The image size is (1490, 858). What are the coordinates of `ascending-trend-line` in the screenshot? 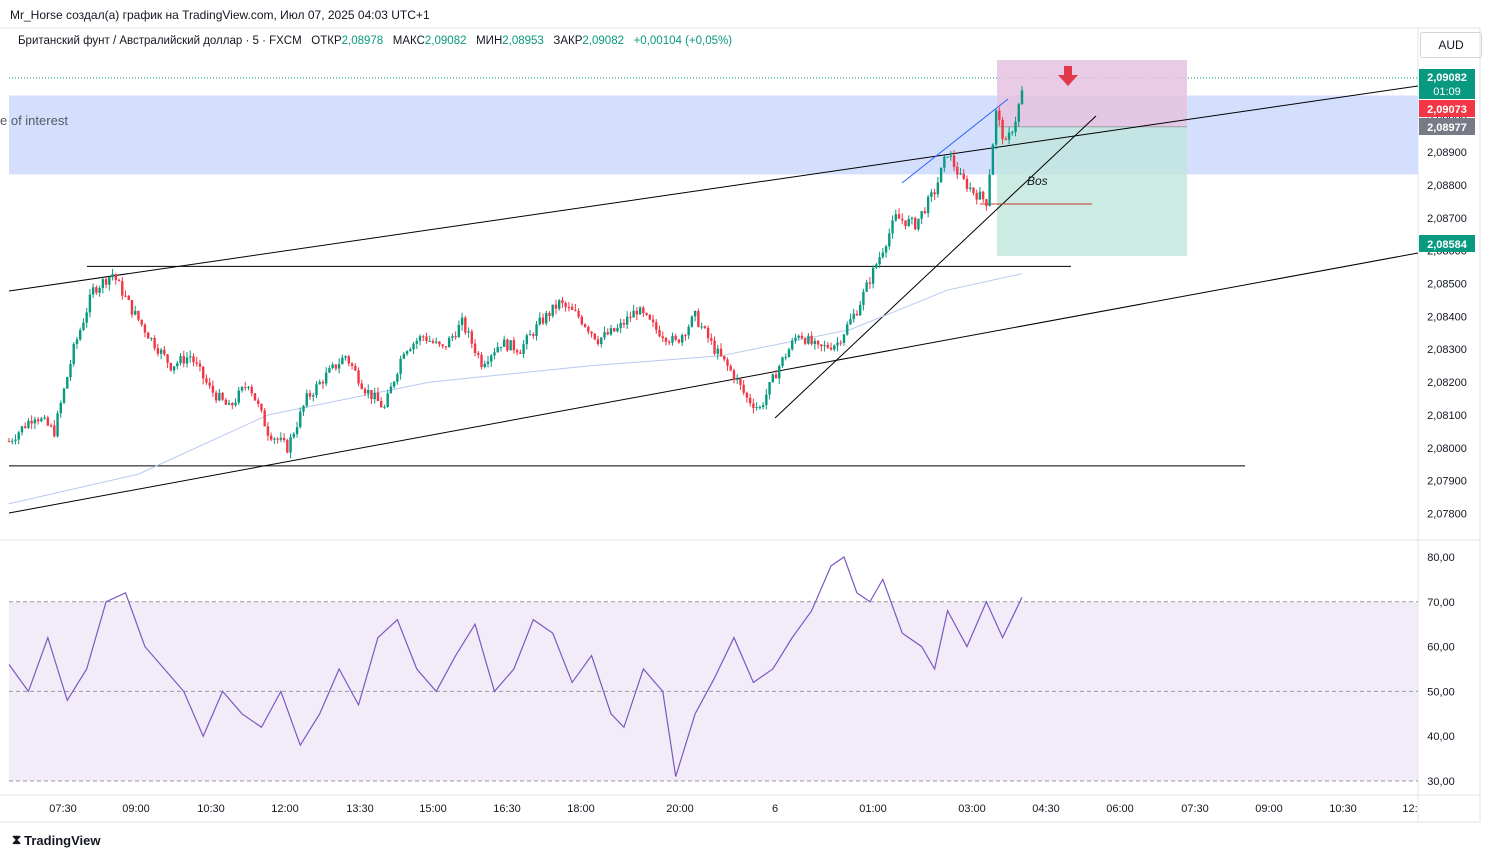 It's located at (935, 267).